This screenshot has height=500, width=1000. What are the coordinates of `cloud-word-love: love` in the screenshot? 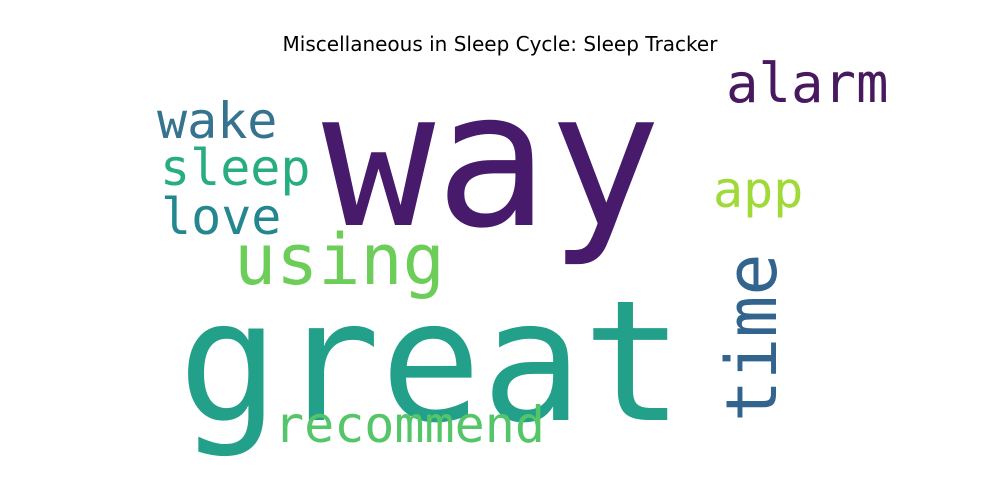 It's located at (221, 217).